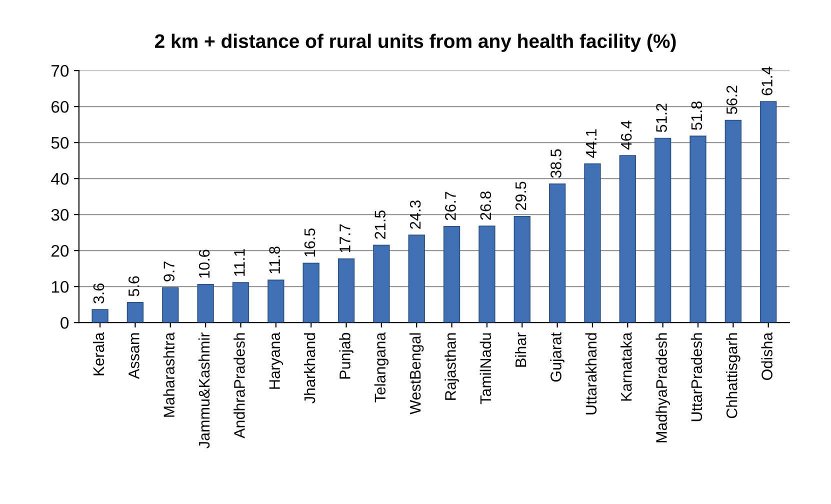  I want to click on data-label: 26.8, so click(486, 205).